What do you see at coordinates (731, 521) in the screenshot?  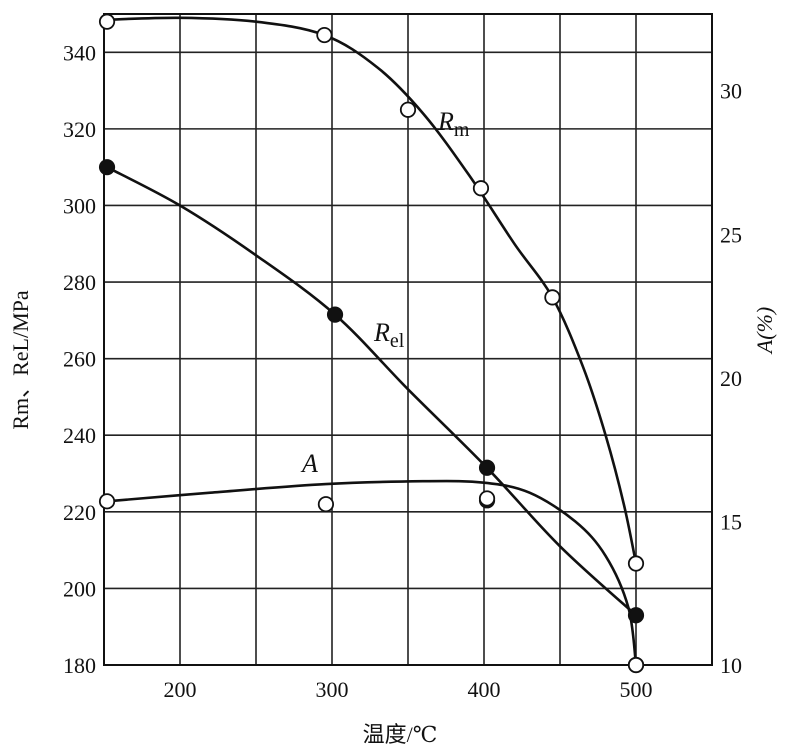 I see `y-right-tick-label: 15` at bounding box center [731, 521].